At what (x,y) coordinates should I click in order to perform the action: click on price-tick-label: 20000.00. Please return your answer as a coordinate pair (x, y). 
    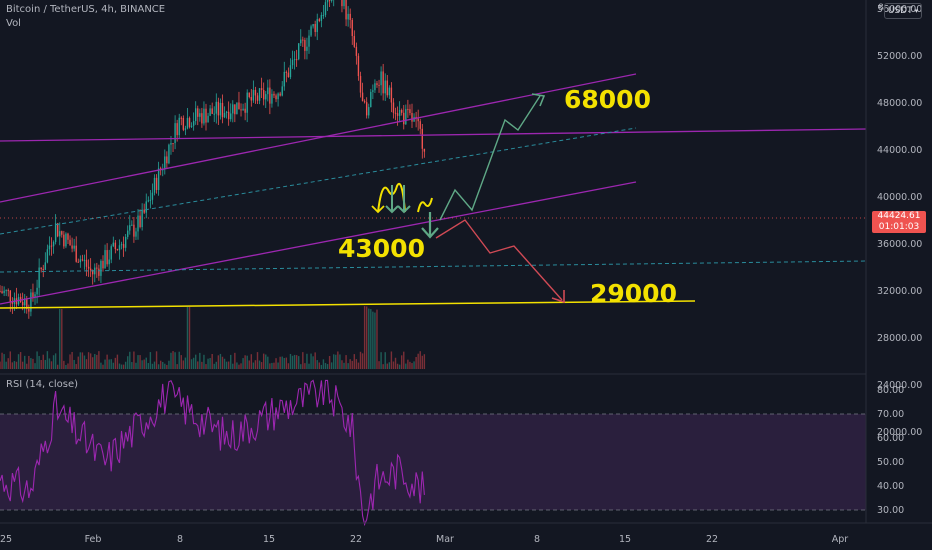
    Looking at the image, I should click on (899, 432).